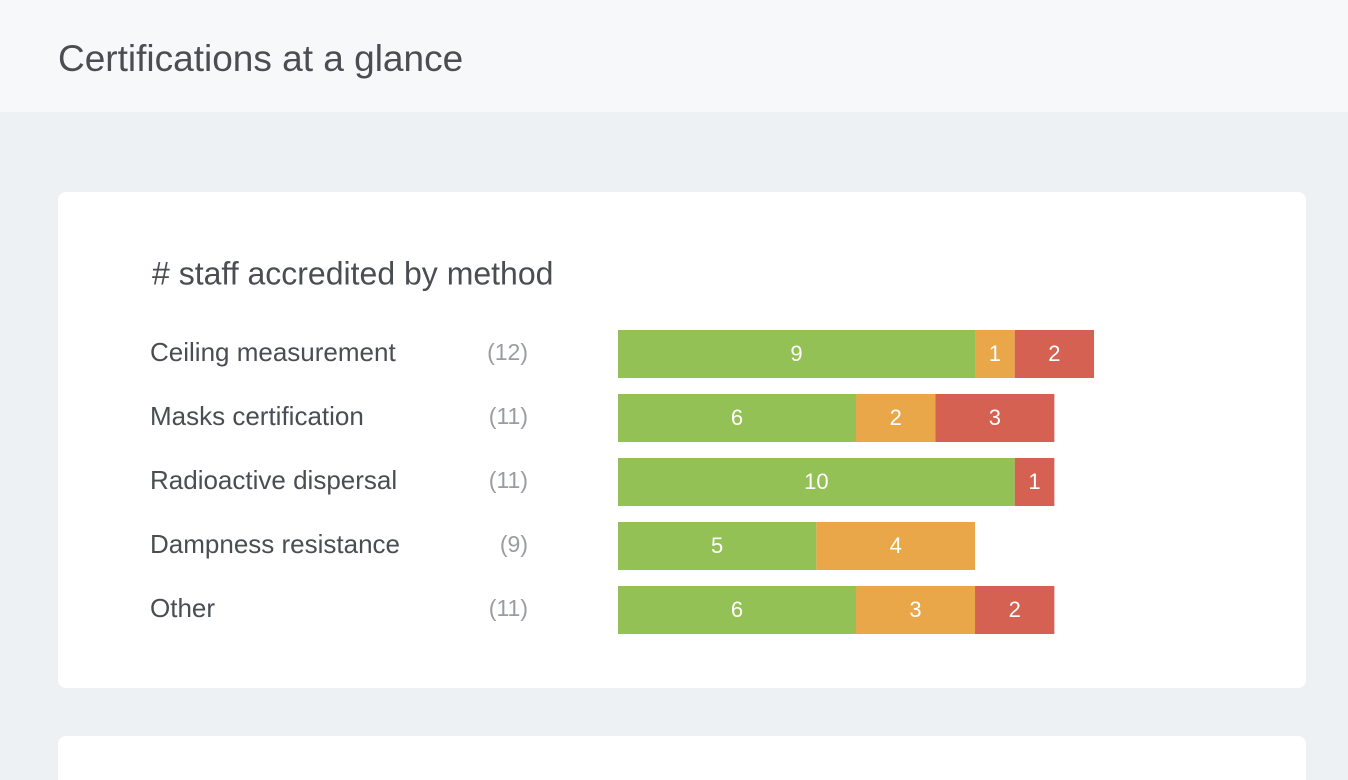 The height and width of the screenshot is (780, 1348). I want to click on bar-value-label: 10, so click(816, 481).